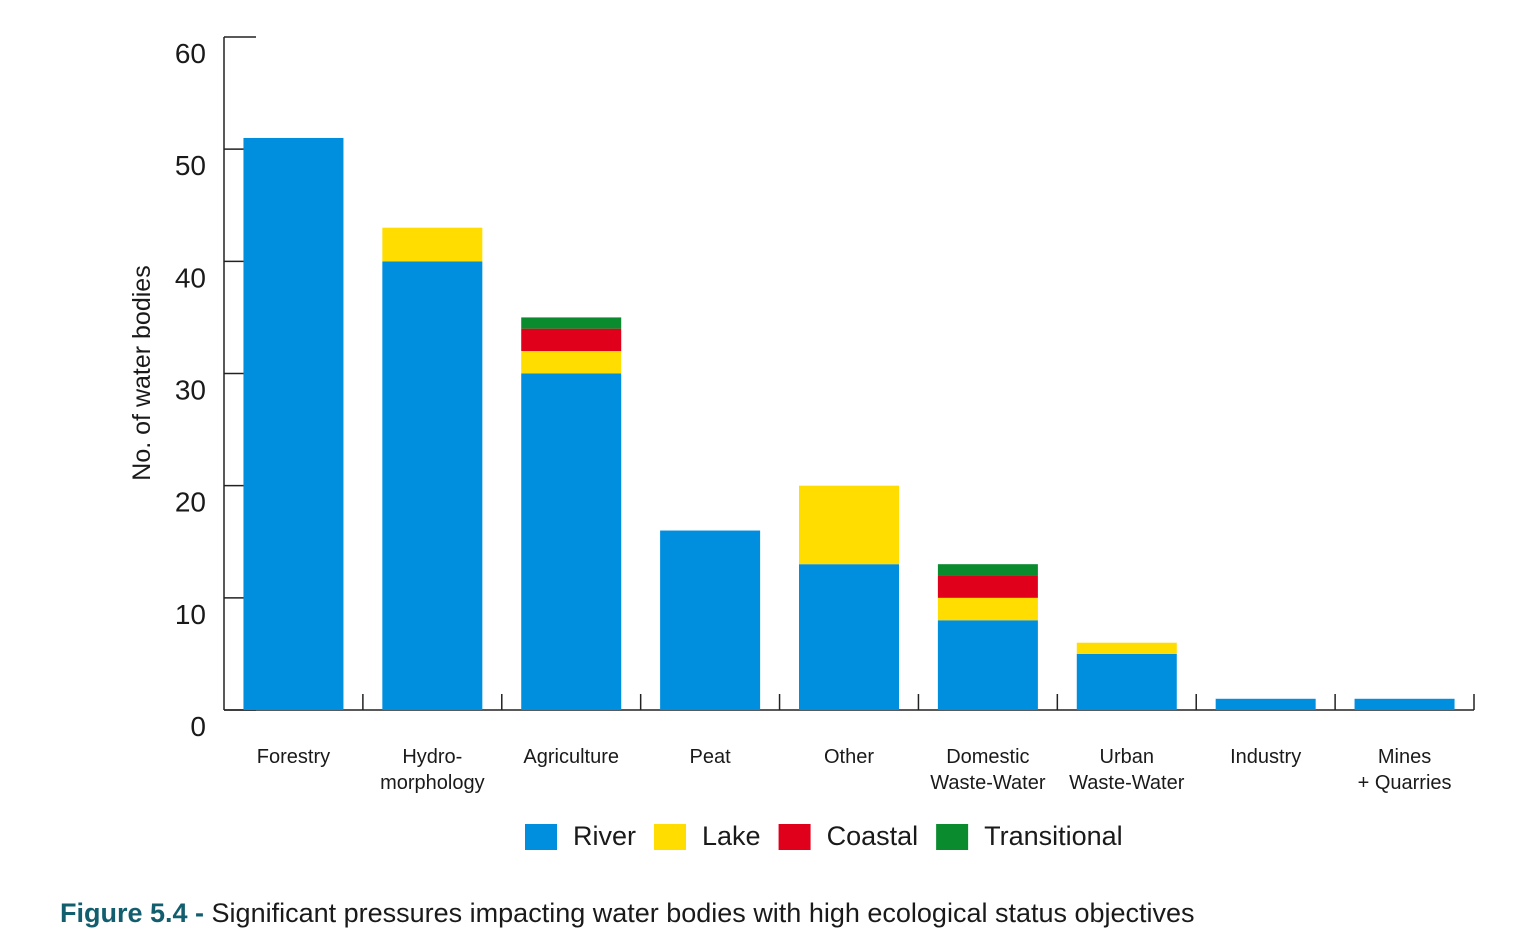 This screenshot has height=933, width=1523. I want to click on y-tick-label: 10, so click(190, 614).